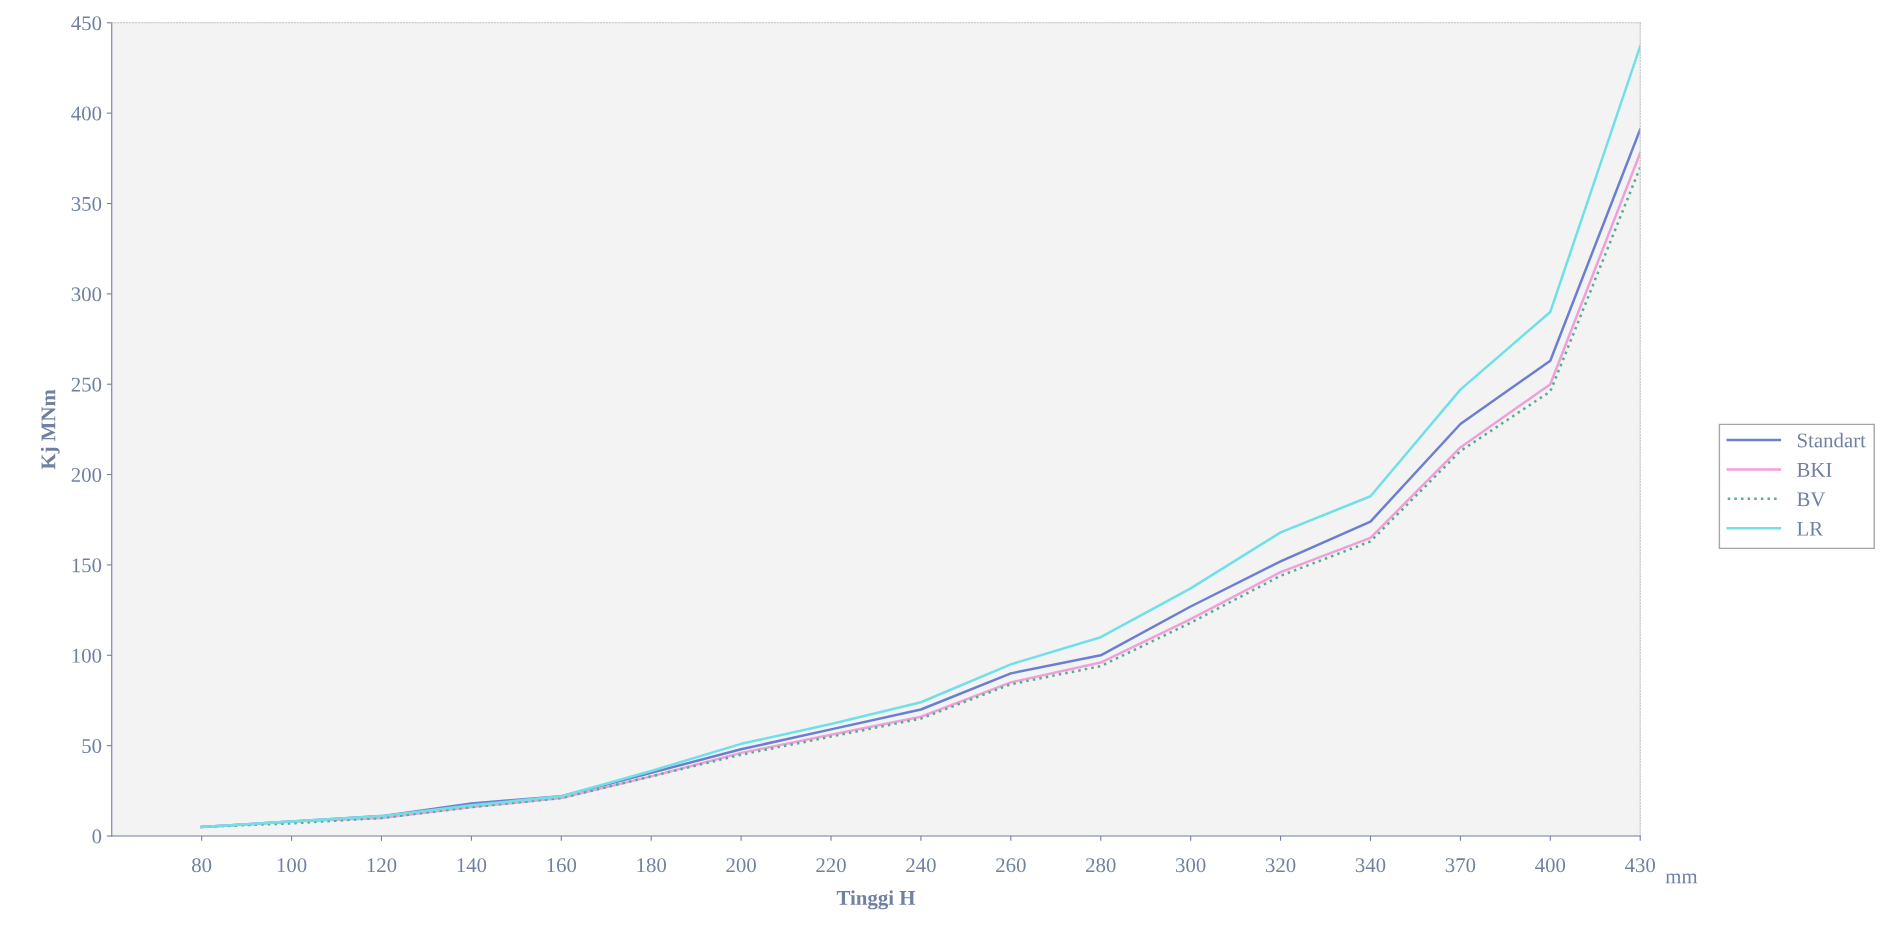 The width and height of the screenshot is (1894, 950). Describe the element at coordinates (1814, 470) in the screenshot. I see `legend-label: BKI` at that location.